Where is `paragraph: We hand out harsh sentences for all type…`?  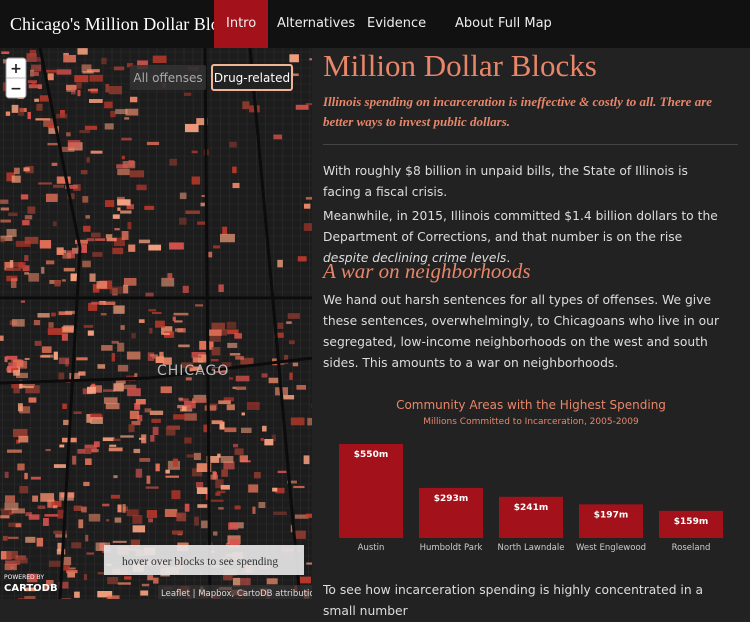 paragraph: We hand out harsh sentences for all type… is located at coordinates (525, 332).